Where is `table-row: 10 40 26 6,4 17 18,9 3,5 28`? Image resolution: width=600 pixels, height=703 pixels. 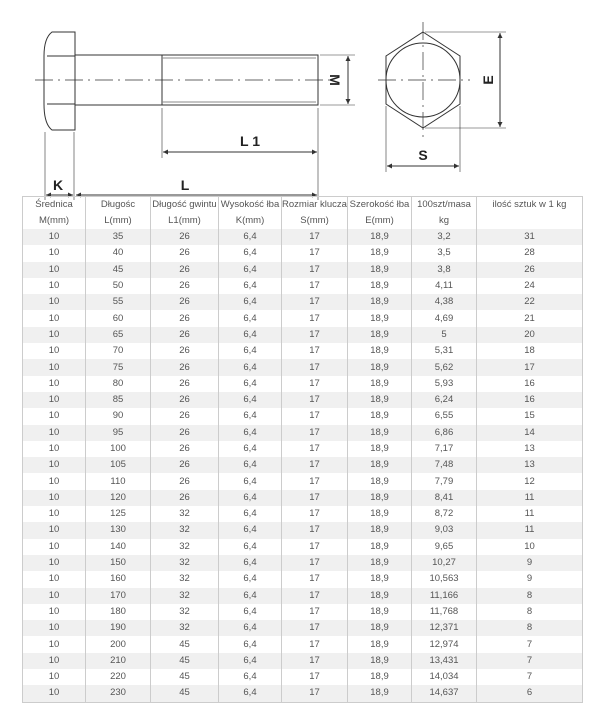
table-row: 10 40 26 6,4 17 18,9 3,5 28 is located at coordinates (302, 253).